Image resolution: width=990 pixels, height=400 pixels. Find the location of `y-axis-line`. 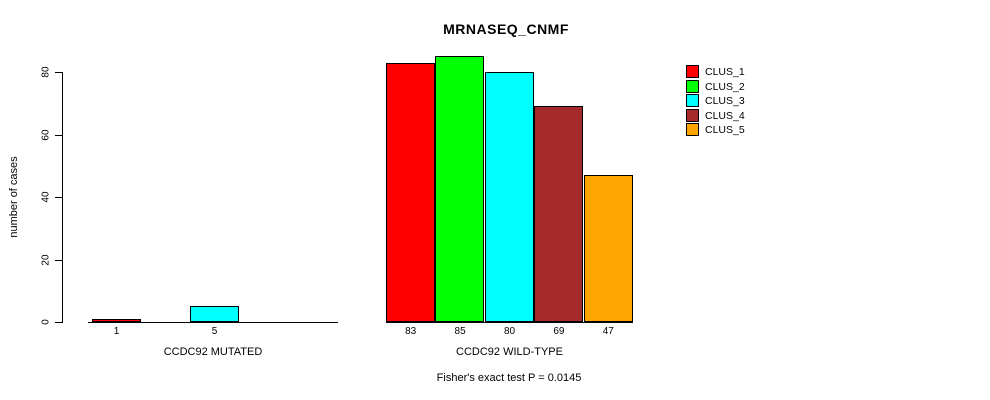

y-axis-line is located at coordinates (62, 197).